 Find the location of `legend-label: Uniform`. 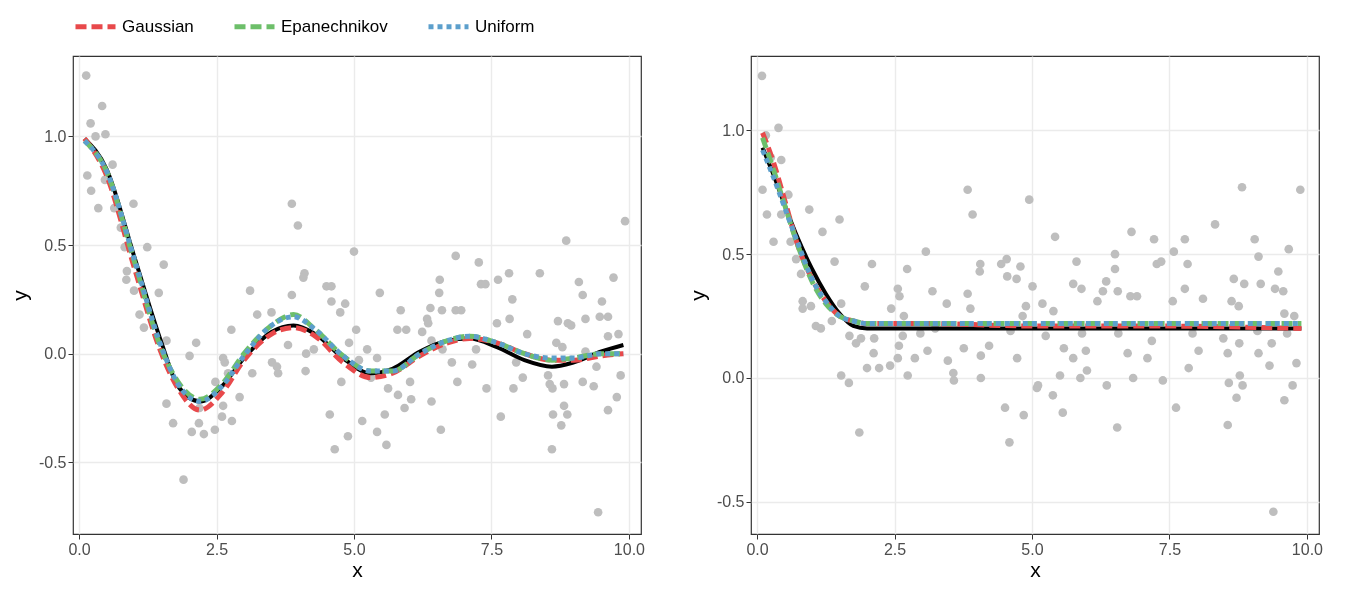

legend-label: Uniform is located at coordinates (505, 26).